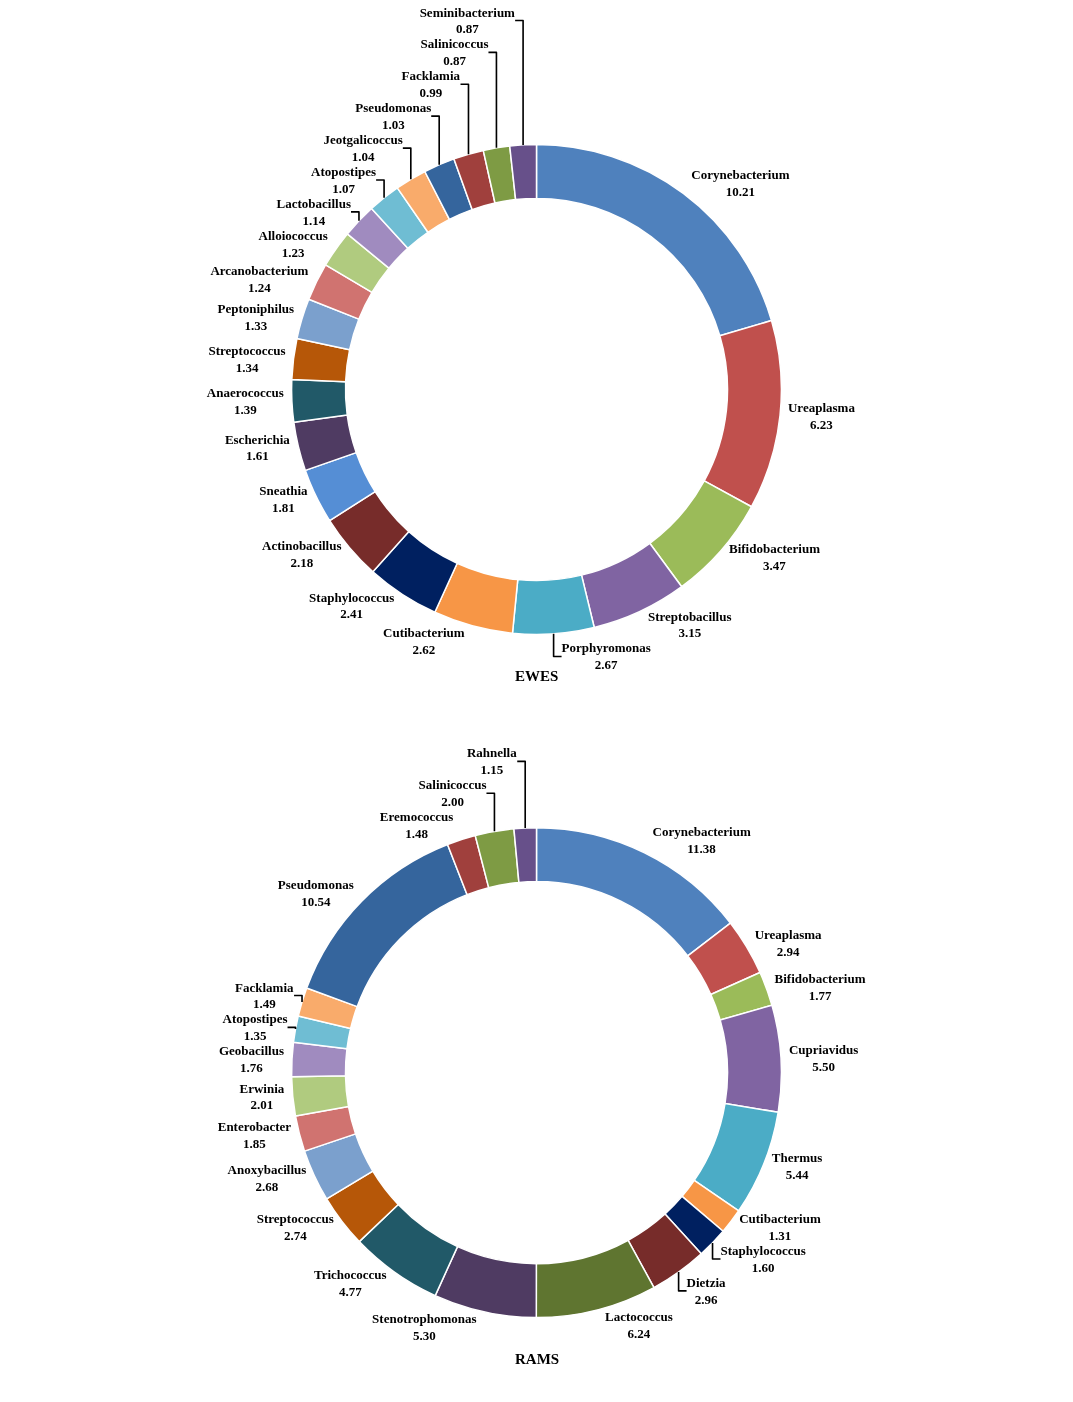 This screenshot has width=1073, height=1402. Describe the element at coordinates (260, 287) in the screenshot. I see `data-label: 1.24` at that location.